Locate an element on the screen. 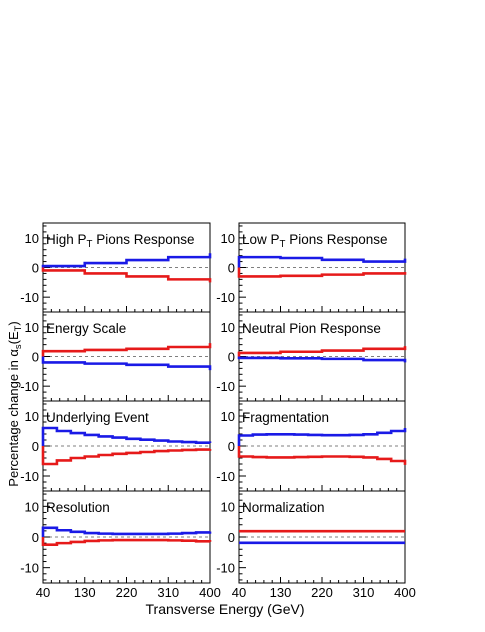 The width and height of the screenshot is (485, 632). panel-low-p-t-pions-response: 10 0 -10 Low PT Pions Response is located at coordinates (311, 267).